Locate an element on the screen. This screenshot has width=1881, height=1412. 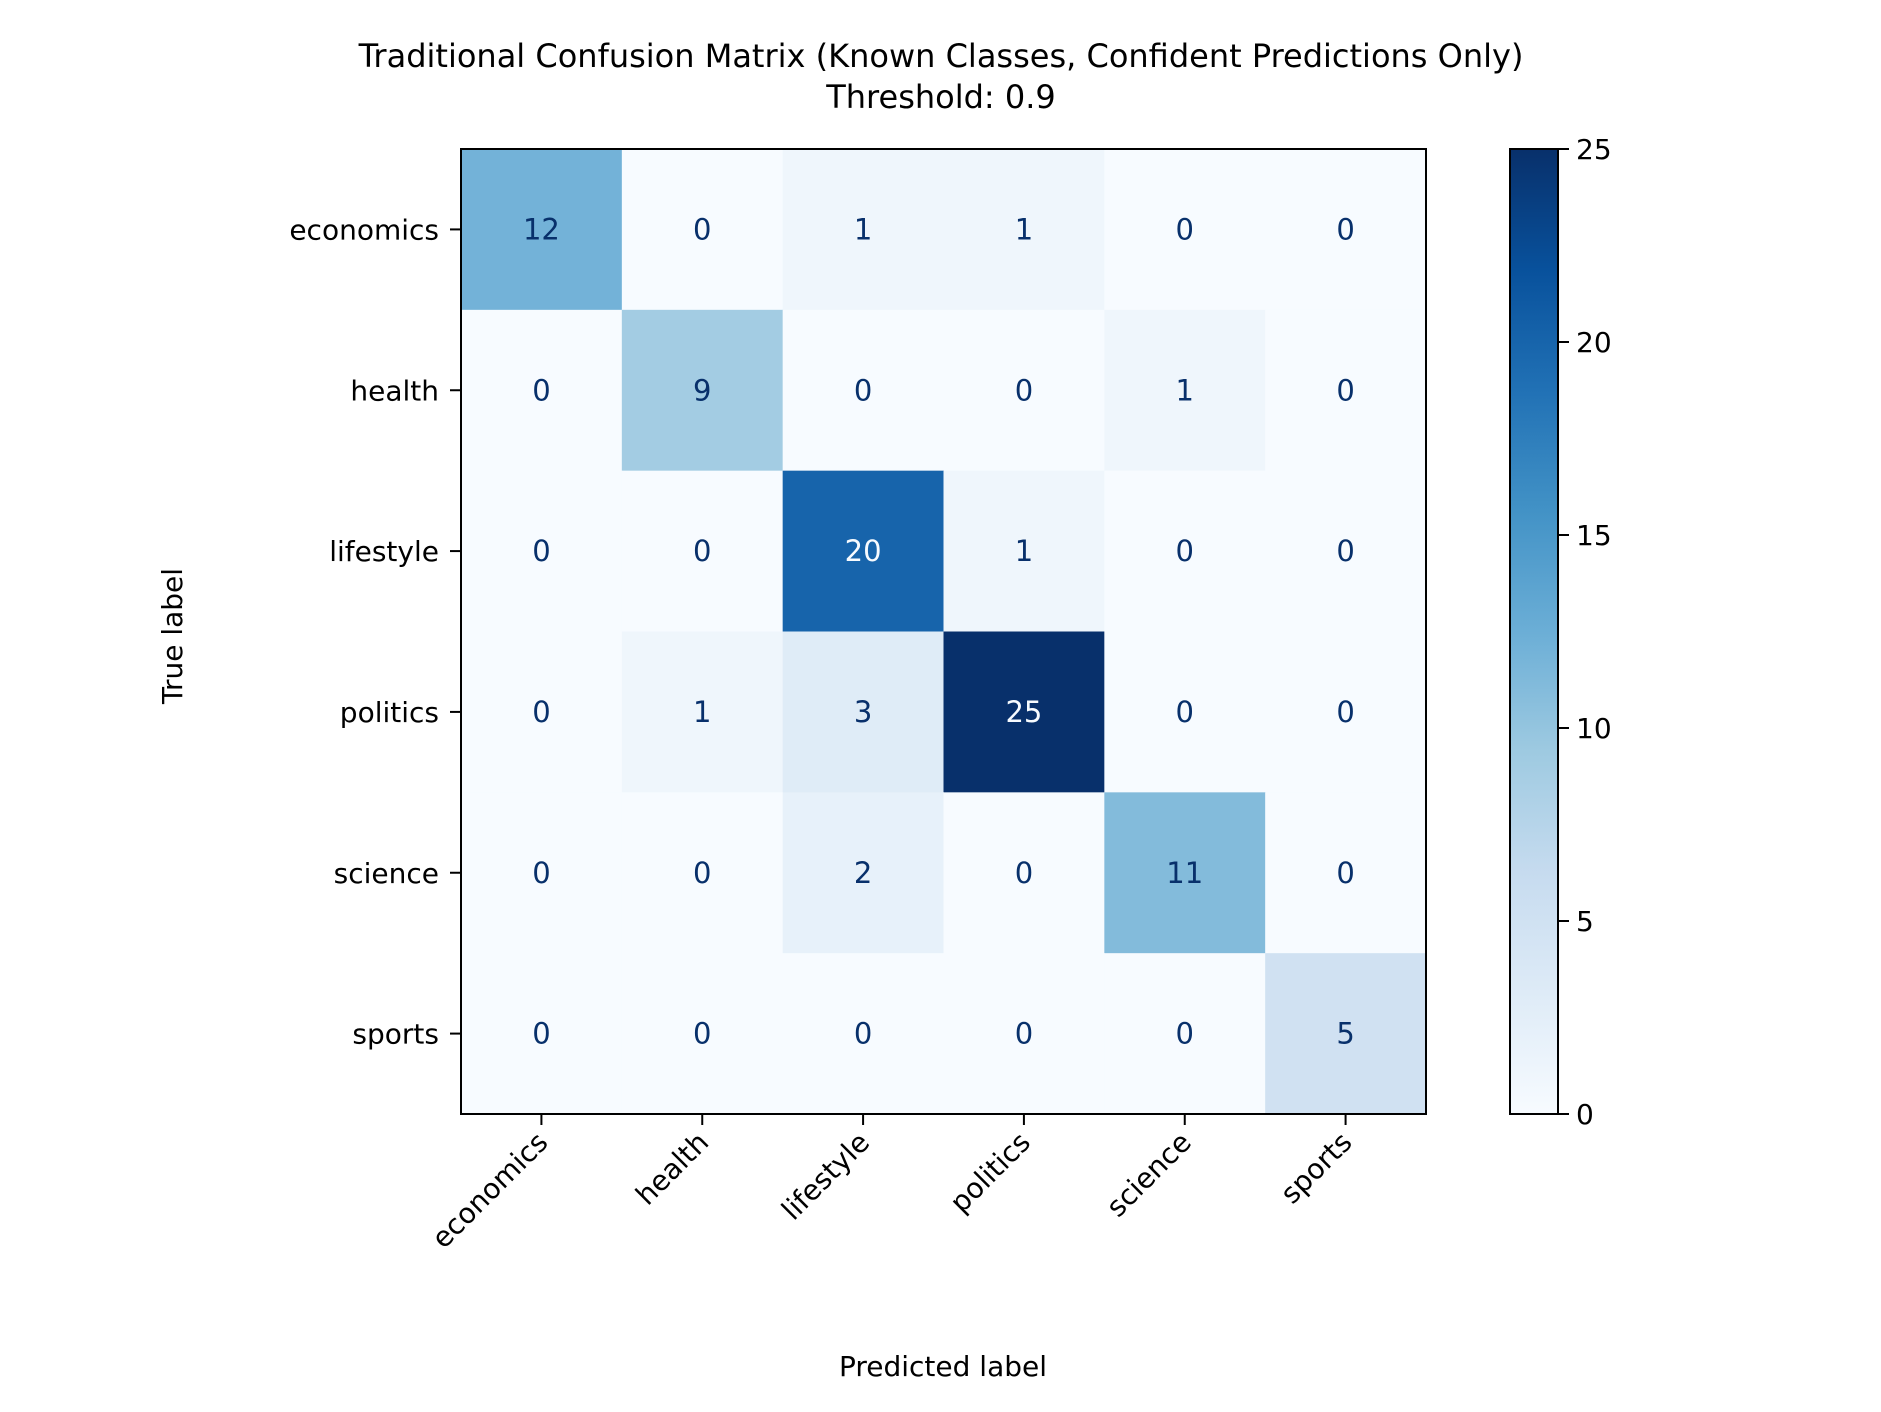
y-tick-label: economics is located at coordinates (364, 229).